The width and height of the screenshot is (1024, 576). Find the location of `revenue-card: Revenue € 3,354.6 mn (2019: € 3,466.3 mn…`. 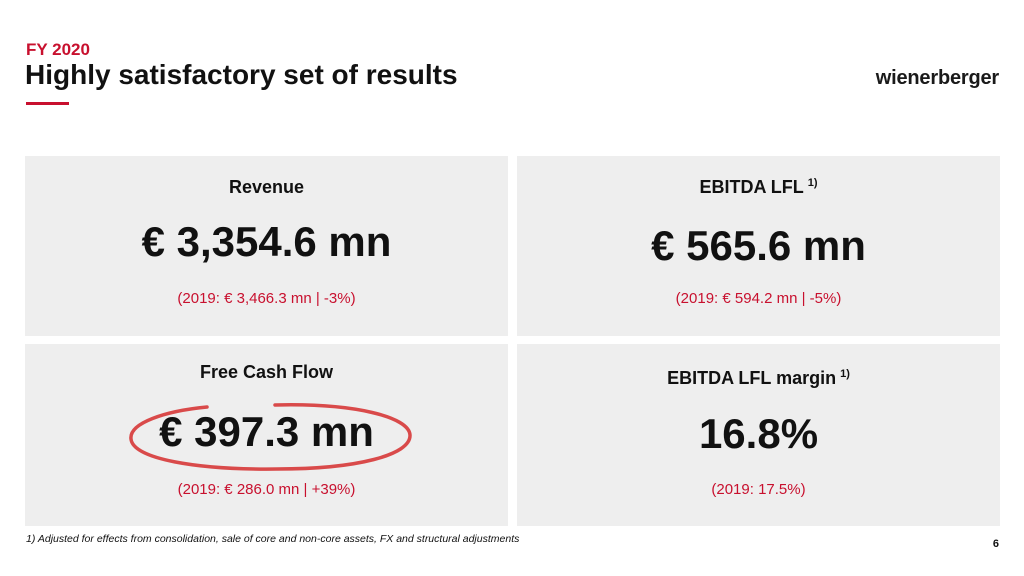

revenue-card: Revenue € 3,354.6 mn (2019: € 3,466.3 mn… is located at coordinates (266, 246).